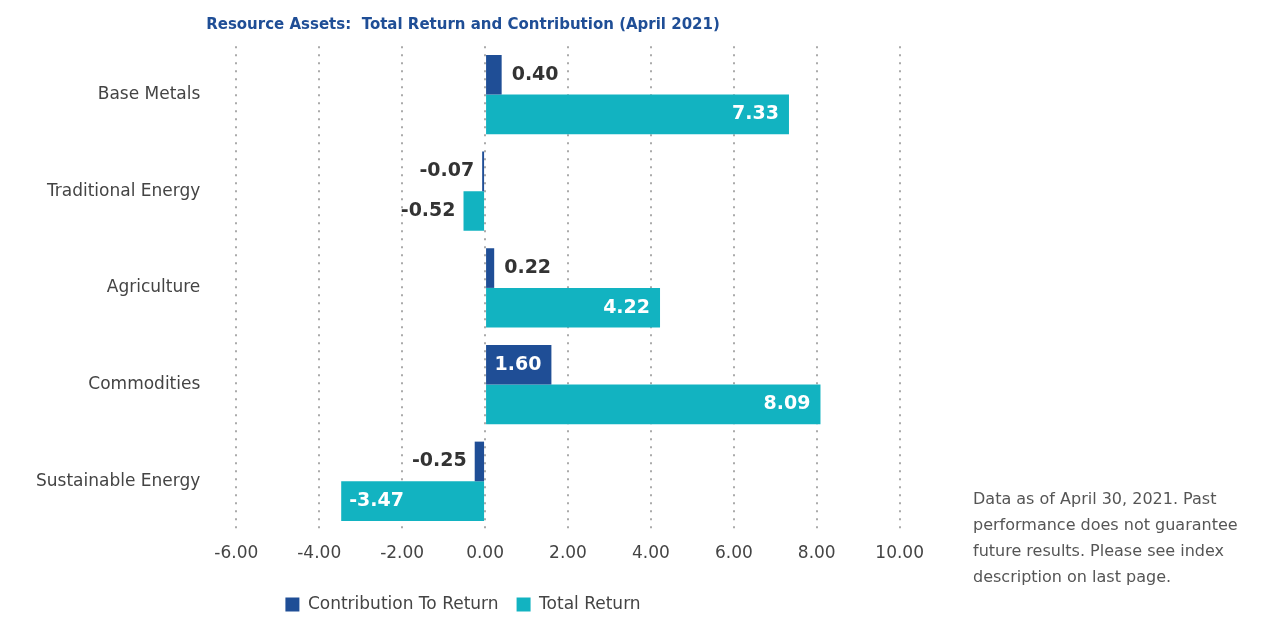  What do you see at coordinates (428, 208) in the screenshot?
I see `data-label: -0.52` at bounding box center [428, 208].